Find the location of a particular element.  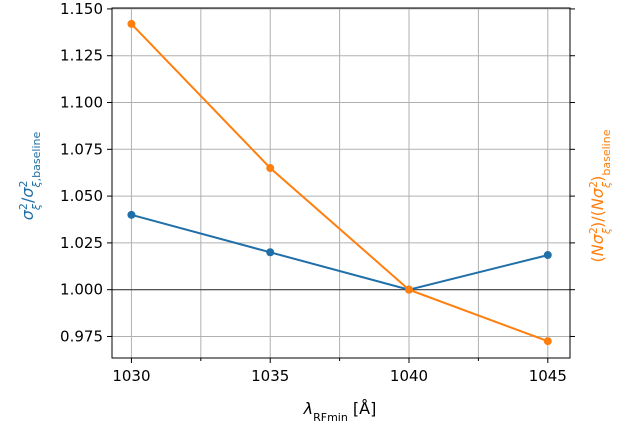

x-tick-label: 1030 is located at coordinates (131, 376).